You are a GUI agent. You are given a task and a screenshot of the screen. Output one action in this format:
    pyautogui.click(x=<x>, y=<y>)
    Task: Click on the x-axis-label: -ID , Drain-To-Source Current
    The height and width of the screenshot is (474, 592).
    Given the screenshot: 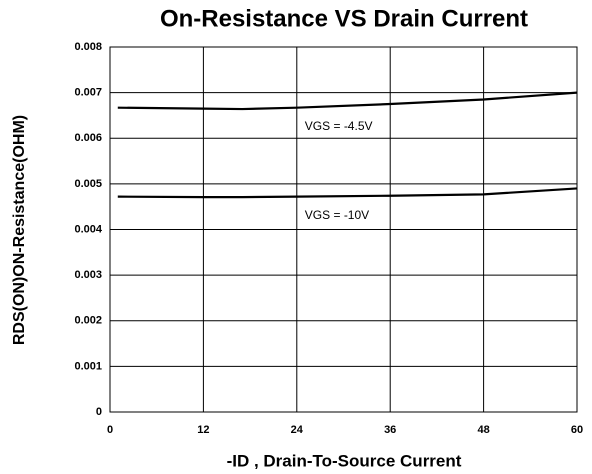 What is the action you would take?
    pyautogui.click(x=344, y=460)
    